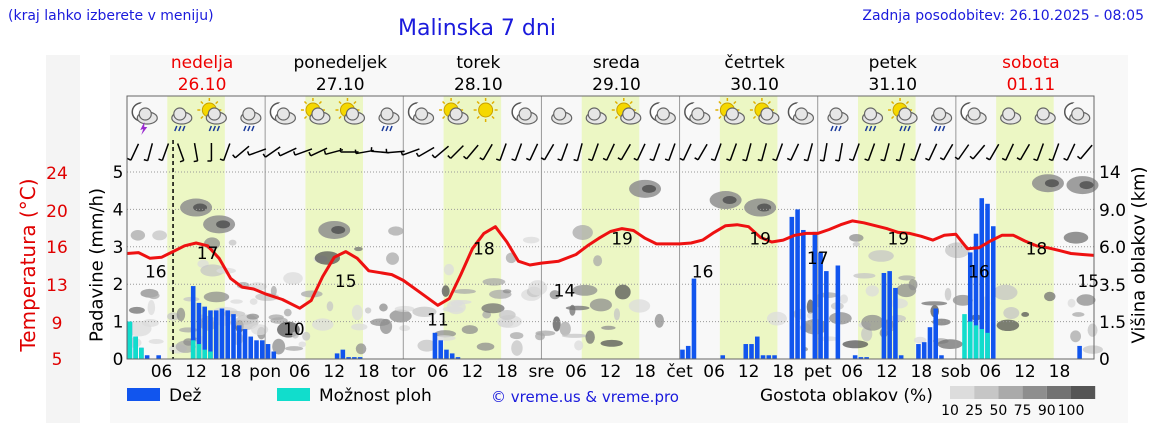 The width and height of the screenshot is (1152, 443). I want to click on hour-tick-label: 12, so click(473, 372).